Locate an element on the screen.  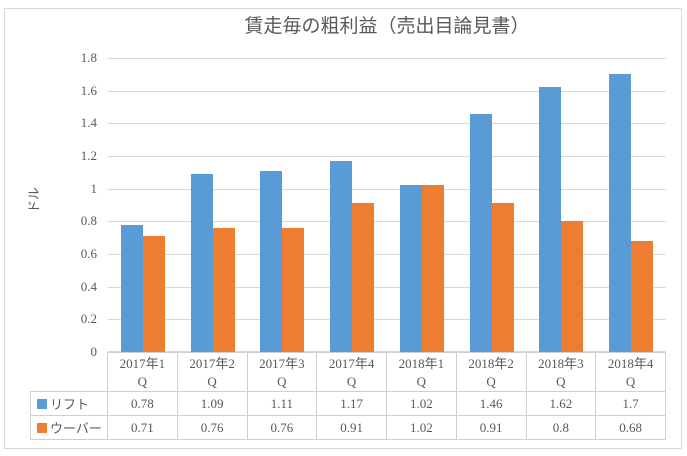
table-category-header: 2018年4 Q is located at coordinates (631, 372).